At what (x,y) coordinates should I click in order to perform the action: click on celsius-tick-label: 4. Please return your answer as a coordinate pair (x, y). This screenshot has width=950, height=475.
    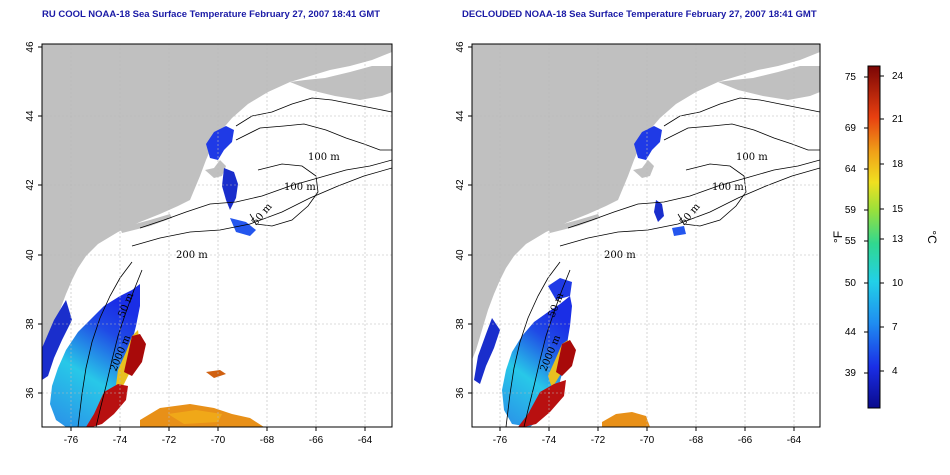
    Looking at the image, I should click on (895, 371).